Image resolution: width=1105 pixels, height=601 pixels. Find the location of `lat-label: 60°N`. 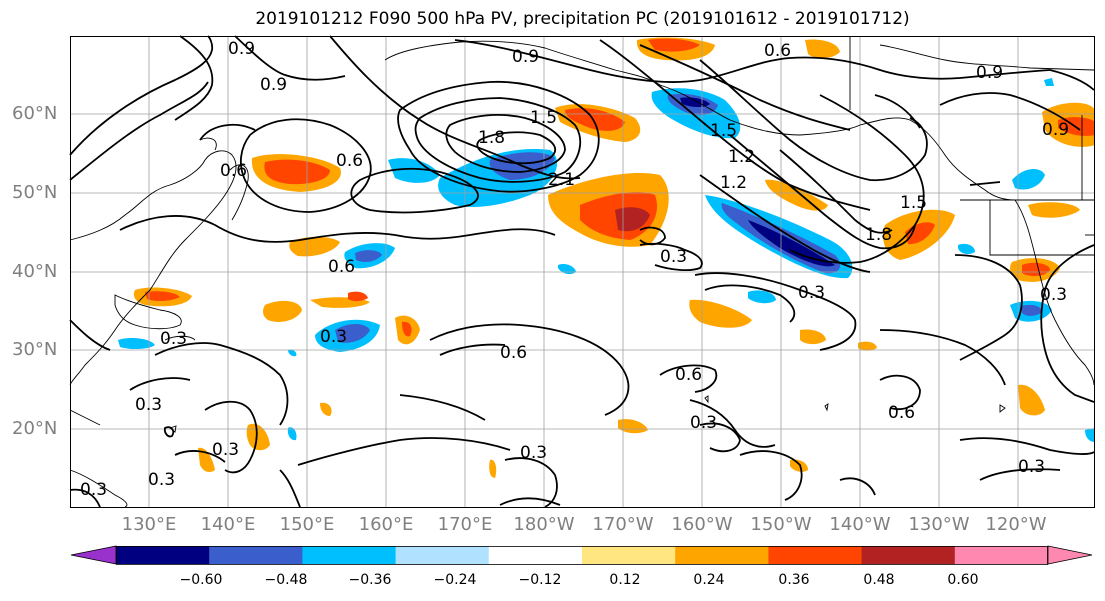

lat-label: 60°N is located at coordinates (35, 113).